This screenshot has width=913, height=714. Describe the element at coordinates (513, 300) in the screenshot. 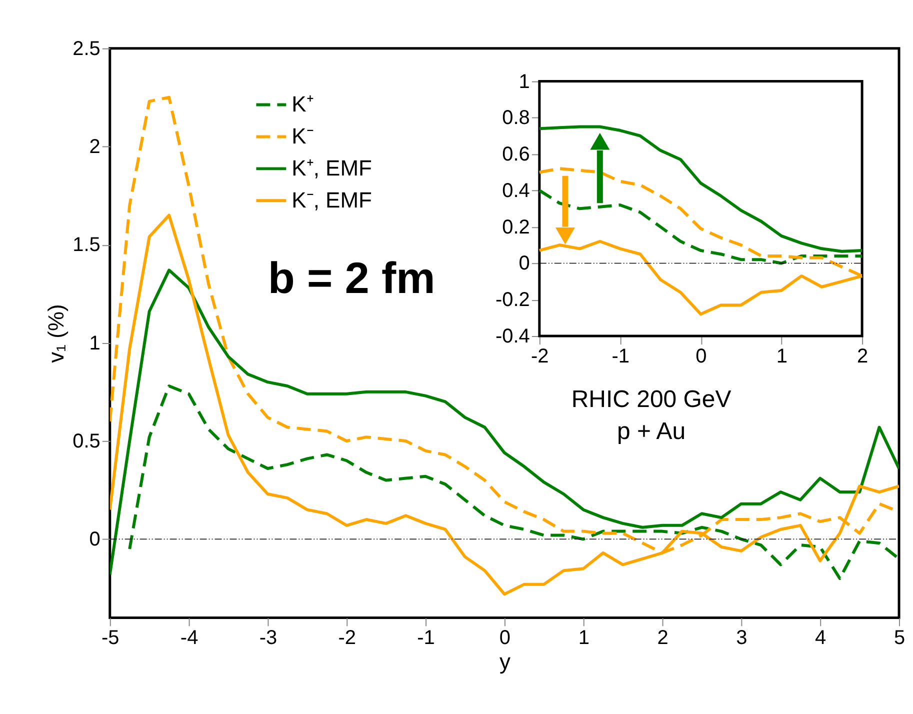

I see `y-tick-label: -0.2` at that location.